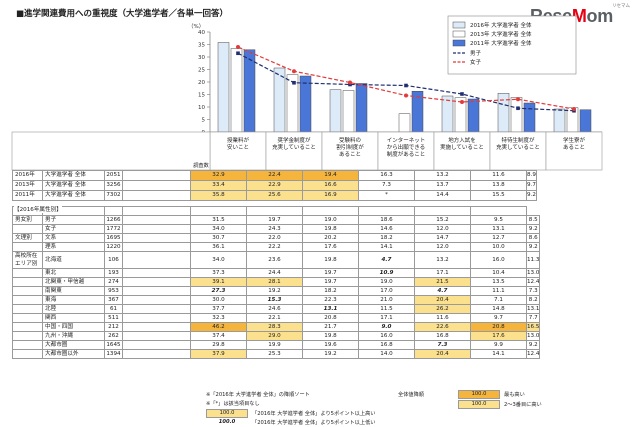 The image size is (640, 427). I want to click on value-cell: 18.2, so click(386, 238).